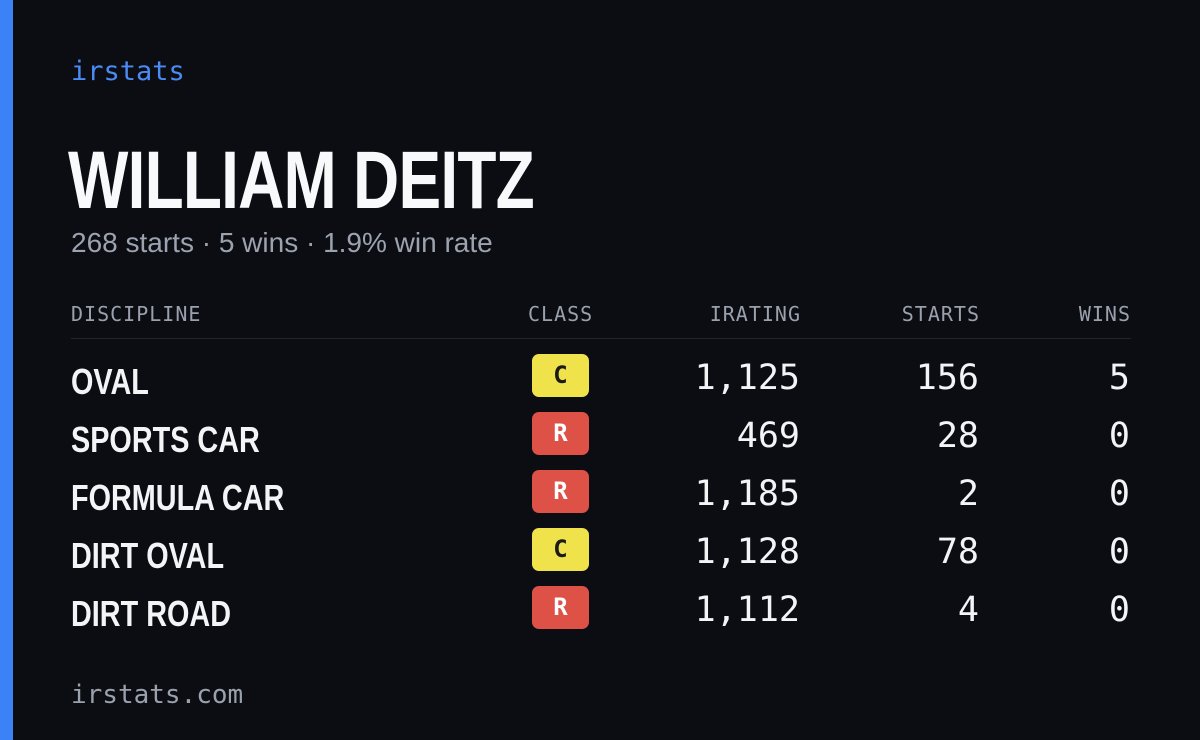 The height and width of the screenshot is (740, 1200). What do you see at coordinates (1119, 378) in the screenshot?
I see `wins-value: 5` at bounding box center [1119, 378].